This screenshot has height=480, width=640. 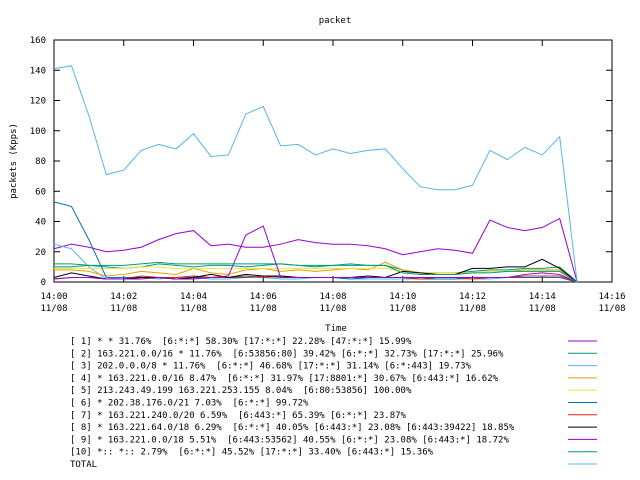 What do you see at coordinates (335, 21) in the screenshot?
I see `chart-title: packet` at bounding box center [335, 21].